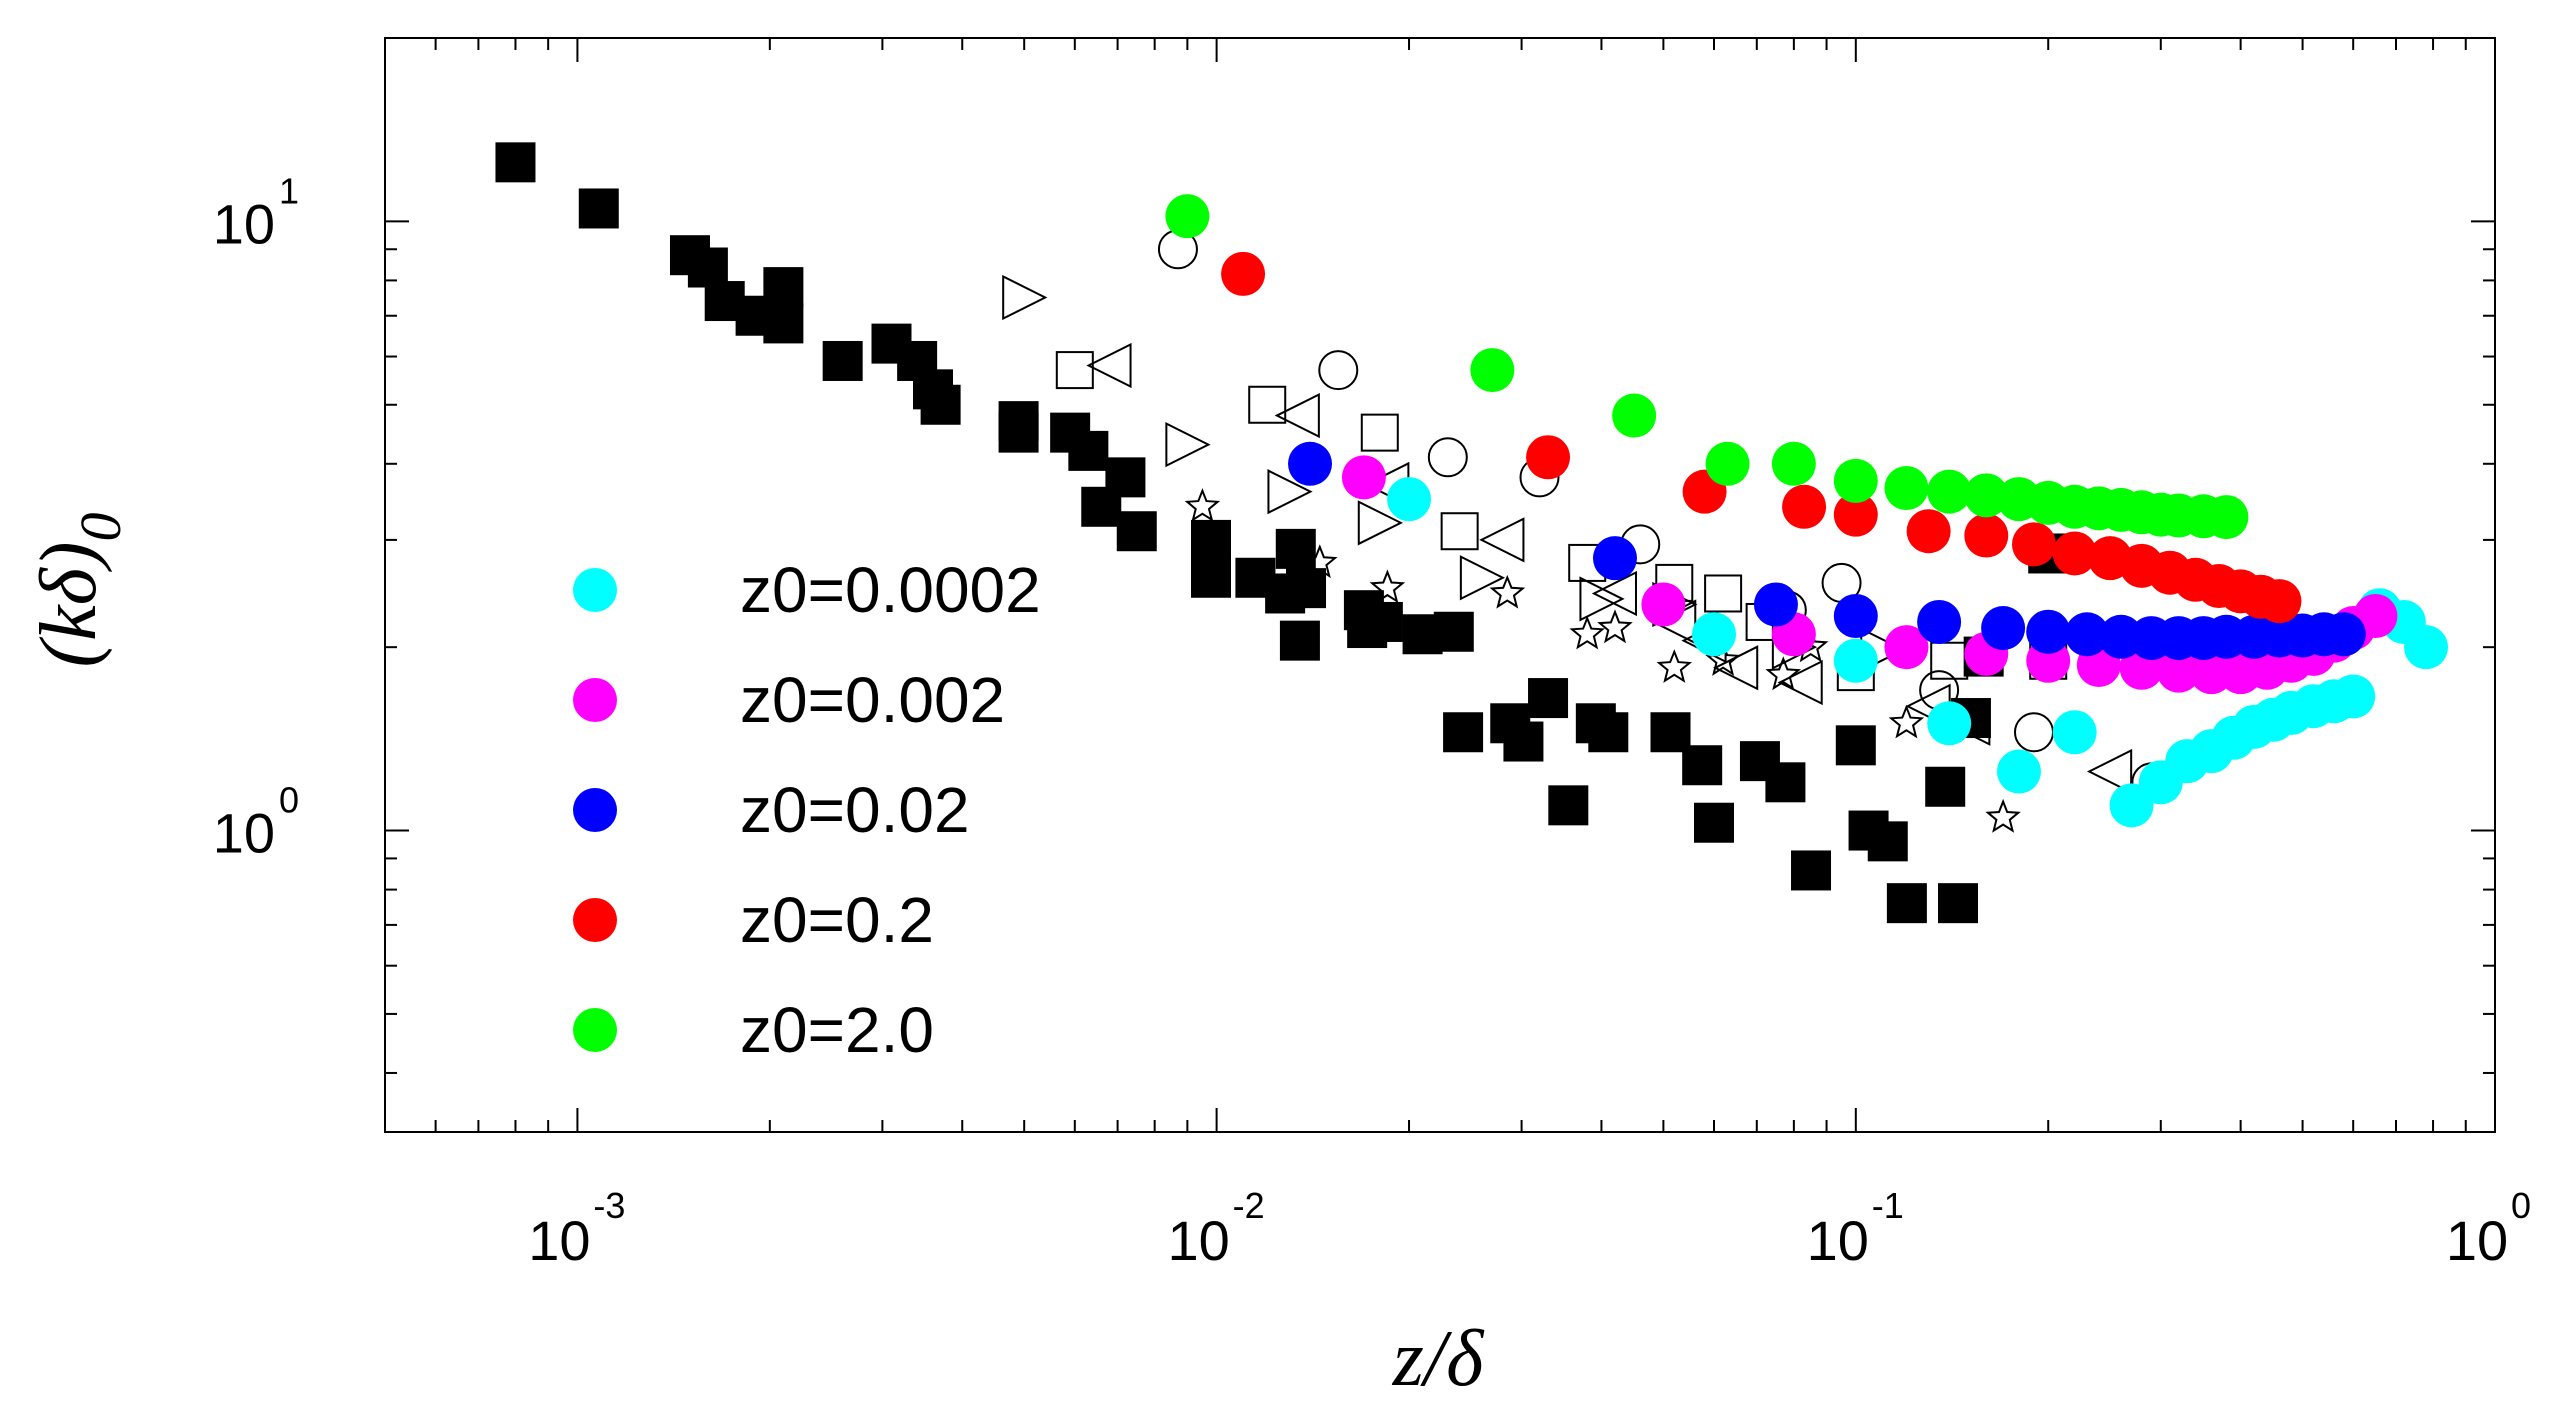 This screenshot has height=1411, width=2568. I want to click on legend-label: z0=0.02, so click(855, 810).